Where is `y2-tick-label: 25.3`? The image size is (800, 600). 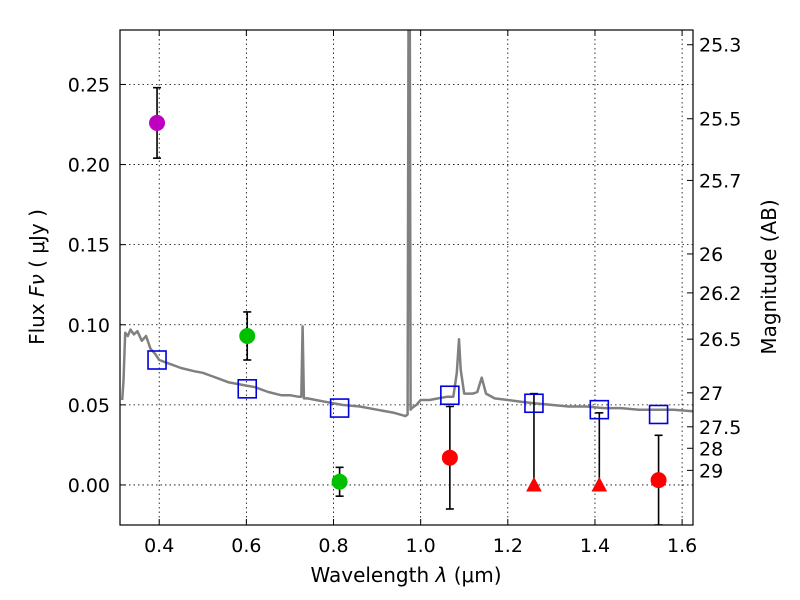 y2-tick-label: 25.3 is located at coordinates (720, 46).